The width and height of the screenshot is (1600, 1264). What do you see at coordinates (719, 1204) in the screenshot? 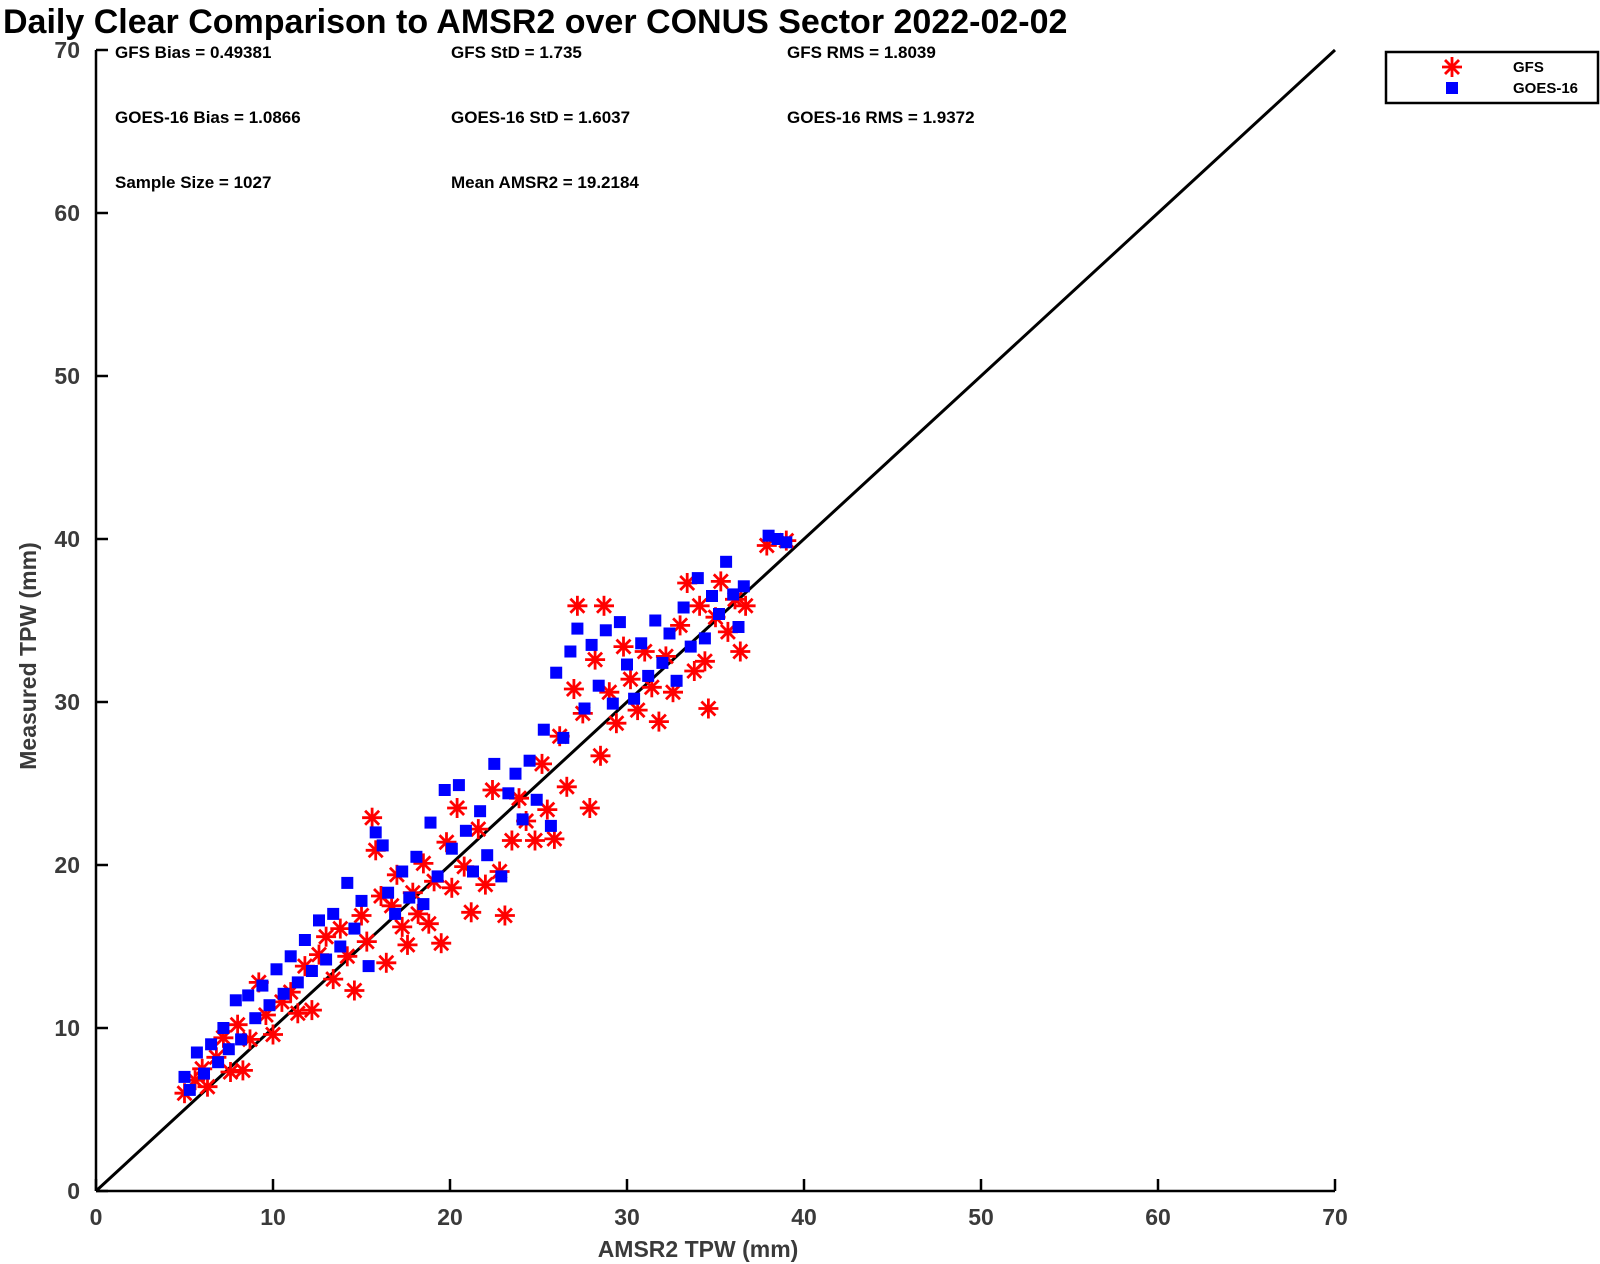
I see `x-ticks: 0 10 20 30 40 50 60 70` at bounding box center [719, 1204].